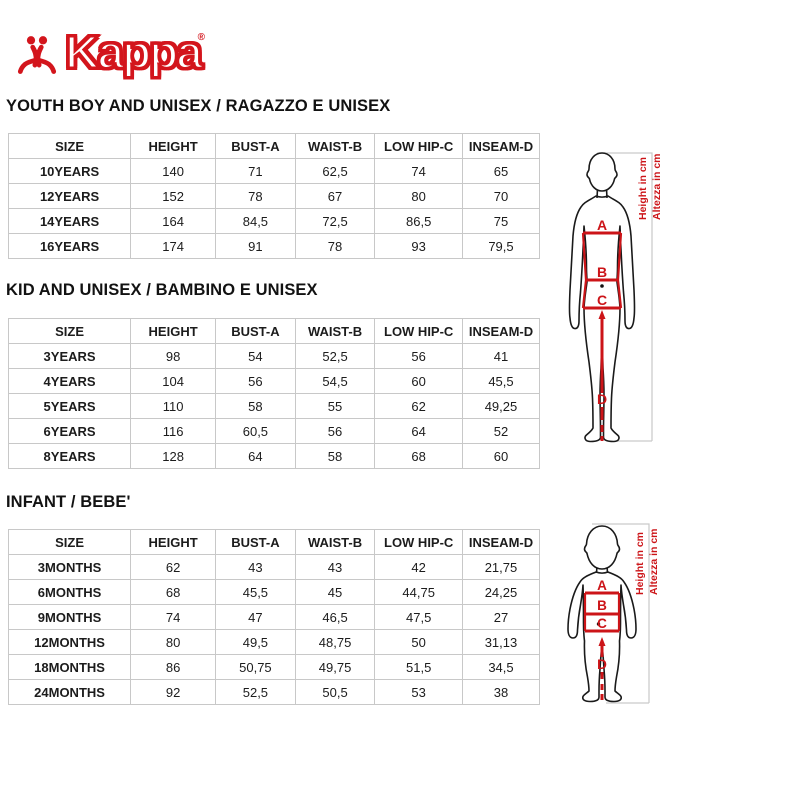  I want to click on measurement-cell: 174, so click(173, 246).